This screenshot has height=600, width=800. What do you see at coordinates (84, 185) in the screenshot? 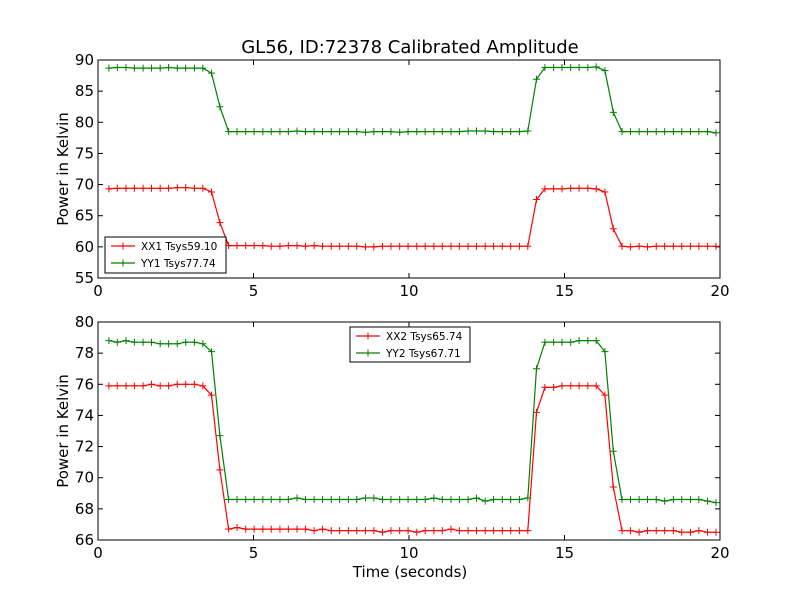
I see `y-tick-label: 70` at bounding box center [84, 185].